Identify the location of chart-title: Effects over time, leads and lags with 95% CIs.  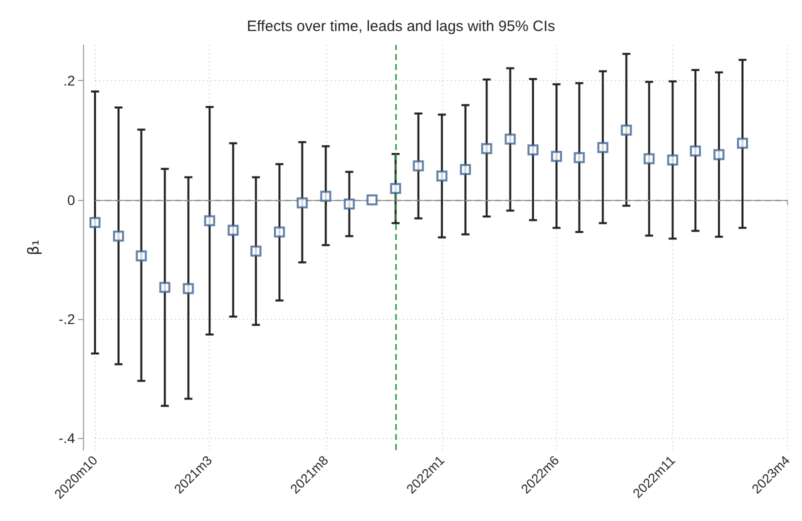
(401, 26).